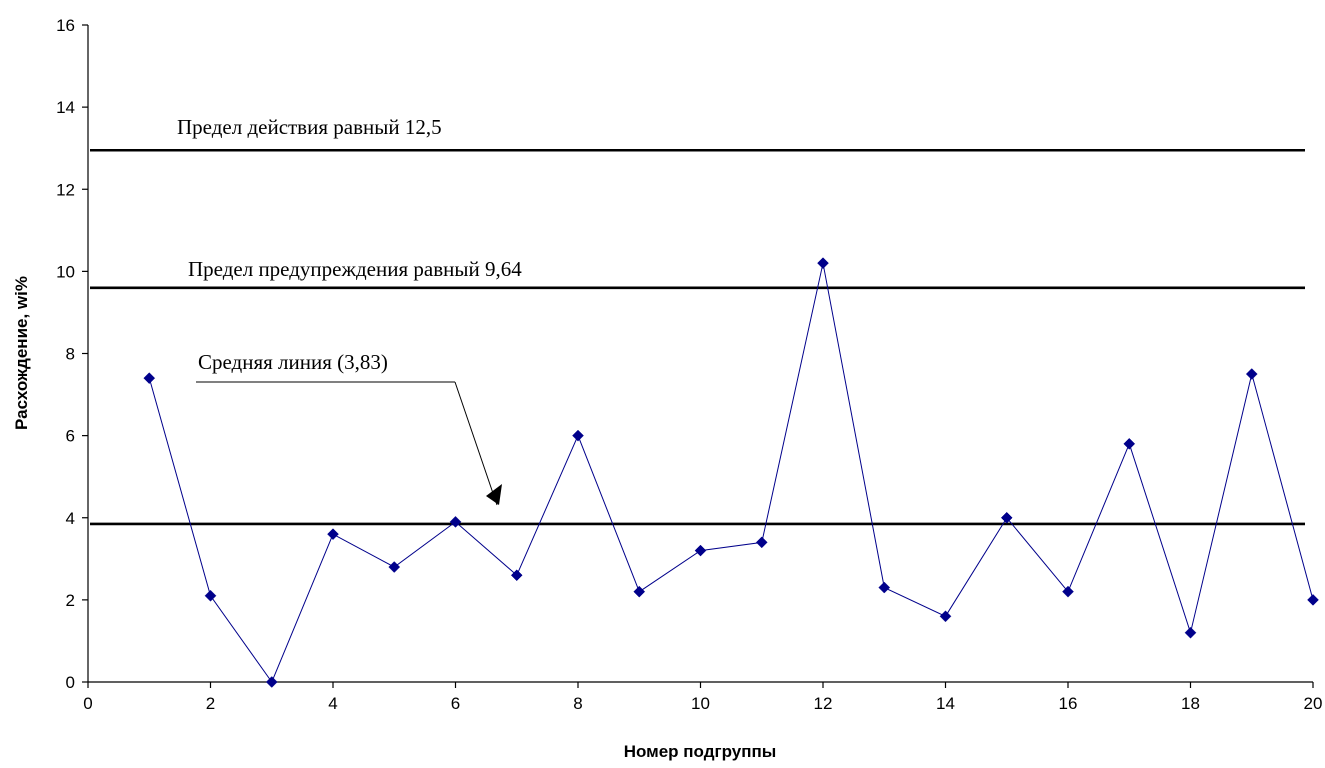 This screenshot has height=768, width=1325. What do you see at coordinates (65, 25) in the screenshot?
I see `y-tick-label: 16` at bounding box center [65, 25].